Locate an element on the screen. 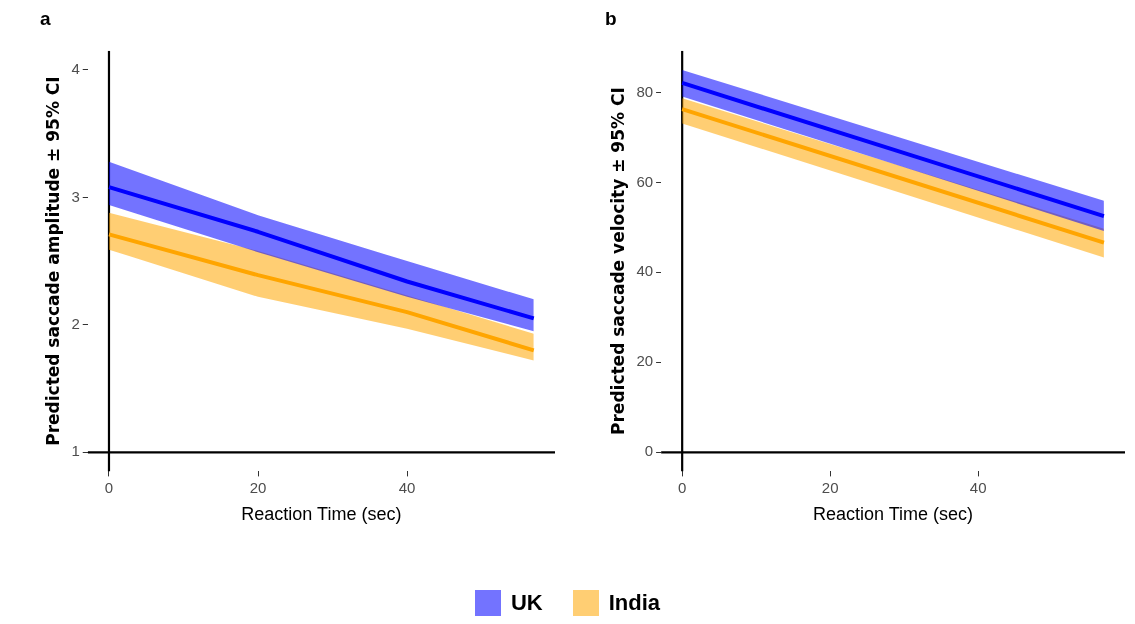 This screenshot has height=624, width=1135. y-tick-label: 20 is located at coordinates (645, 361).